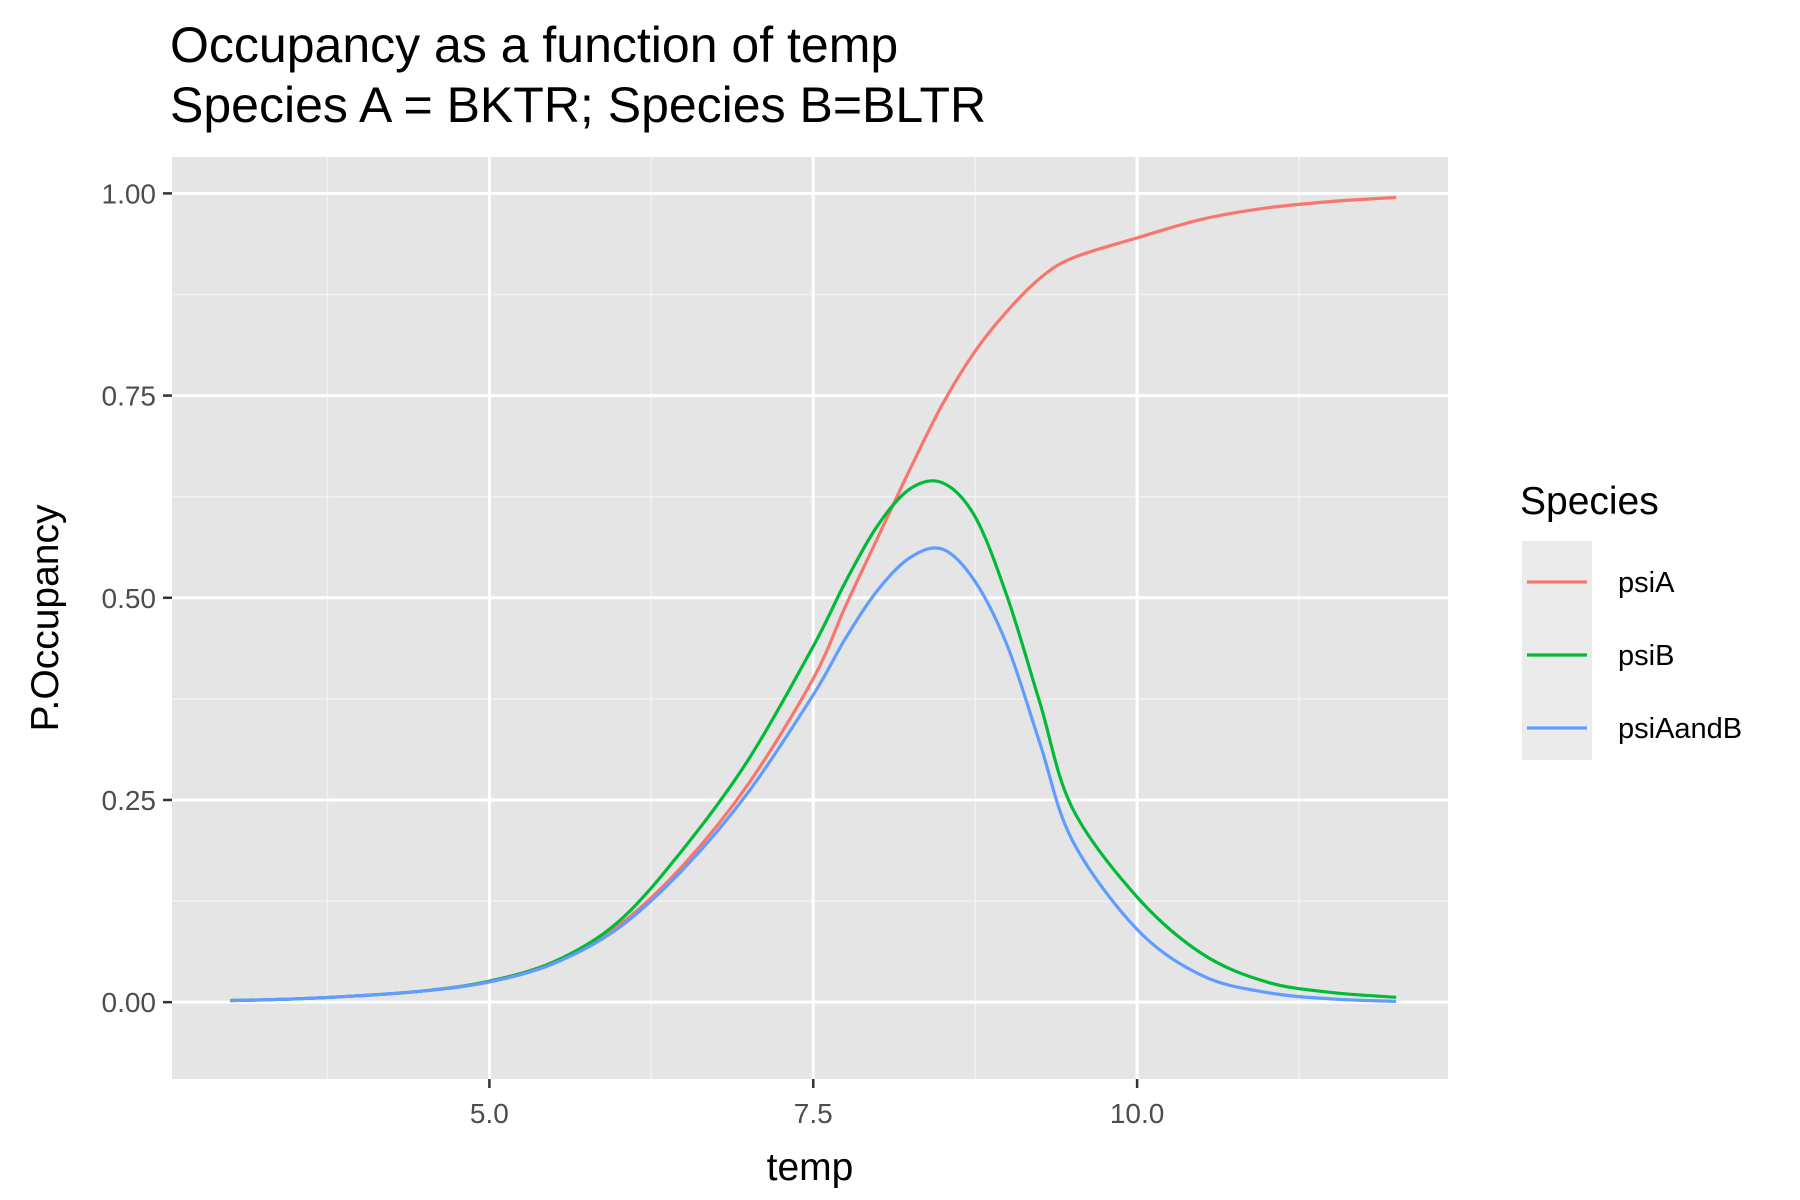 The height and width of the screenshot is (1200, 1800). What do you see at coordinates (129, 598) in the screenshot?
I see `y-tick-label-2: 0.50` at bounding box center [129, 598].